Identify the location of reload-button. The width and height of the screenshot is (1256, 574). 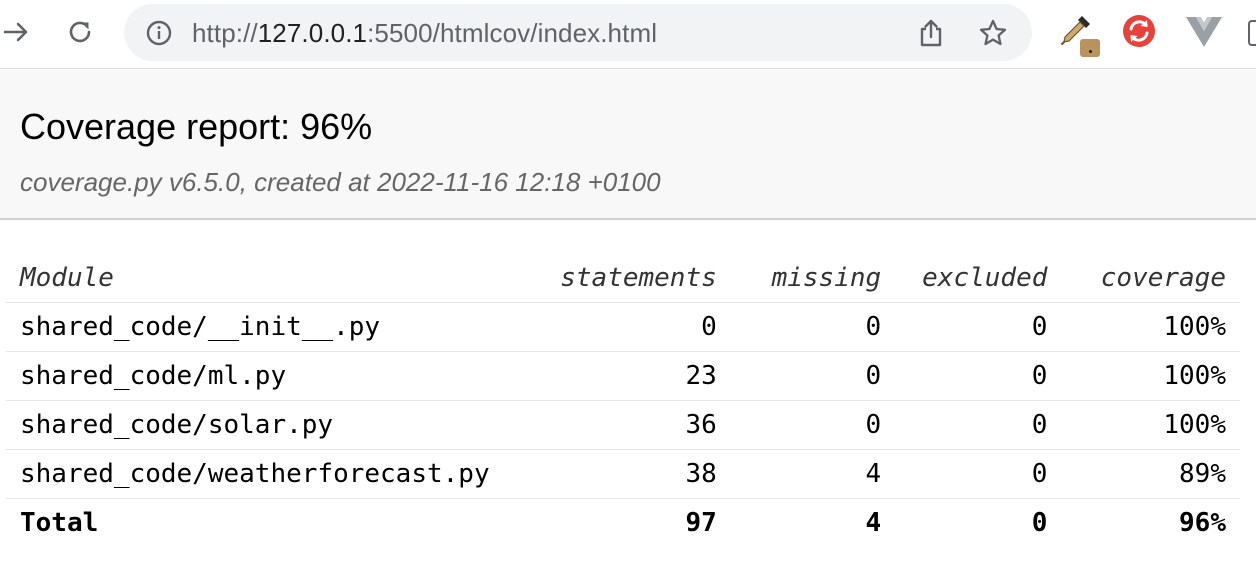
(80, 32).